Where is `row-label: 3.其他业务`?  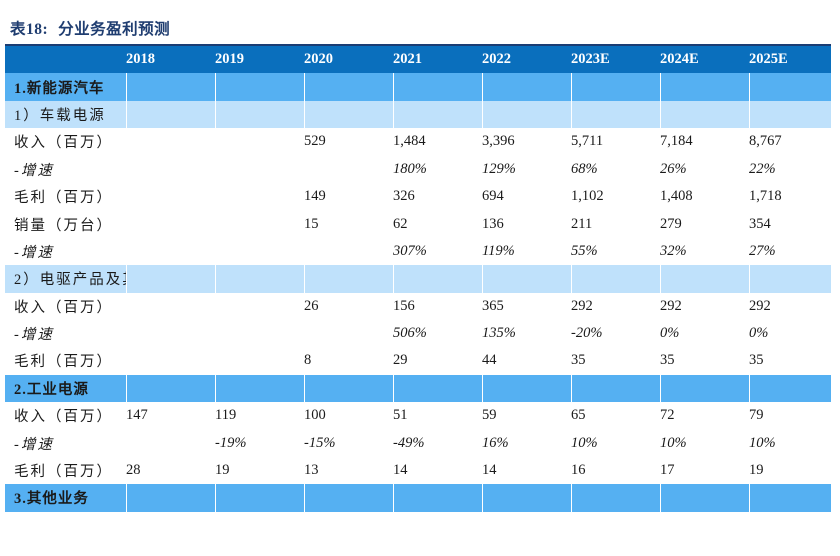
row-label: 3.其他业务 is located at coordinates (65, 498).